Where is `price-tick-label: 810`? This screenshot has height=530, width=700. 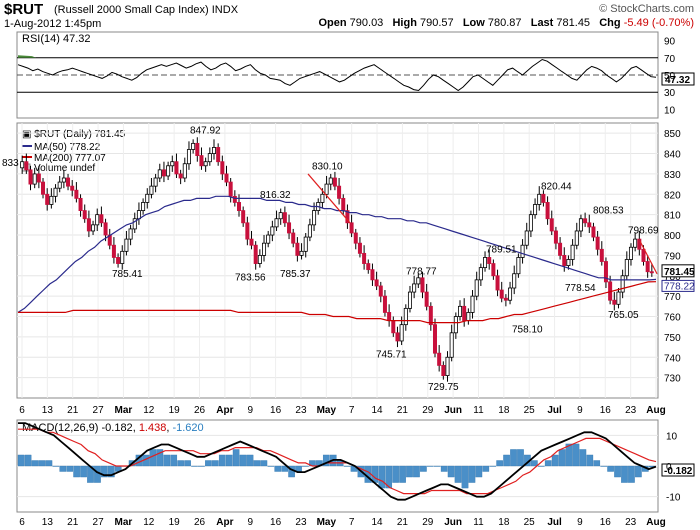
price-tick-label: 810 is located at coordinates (672, 216).